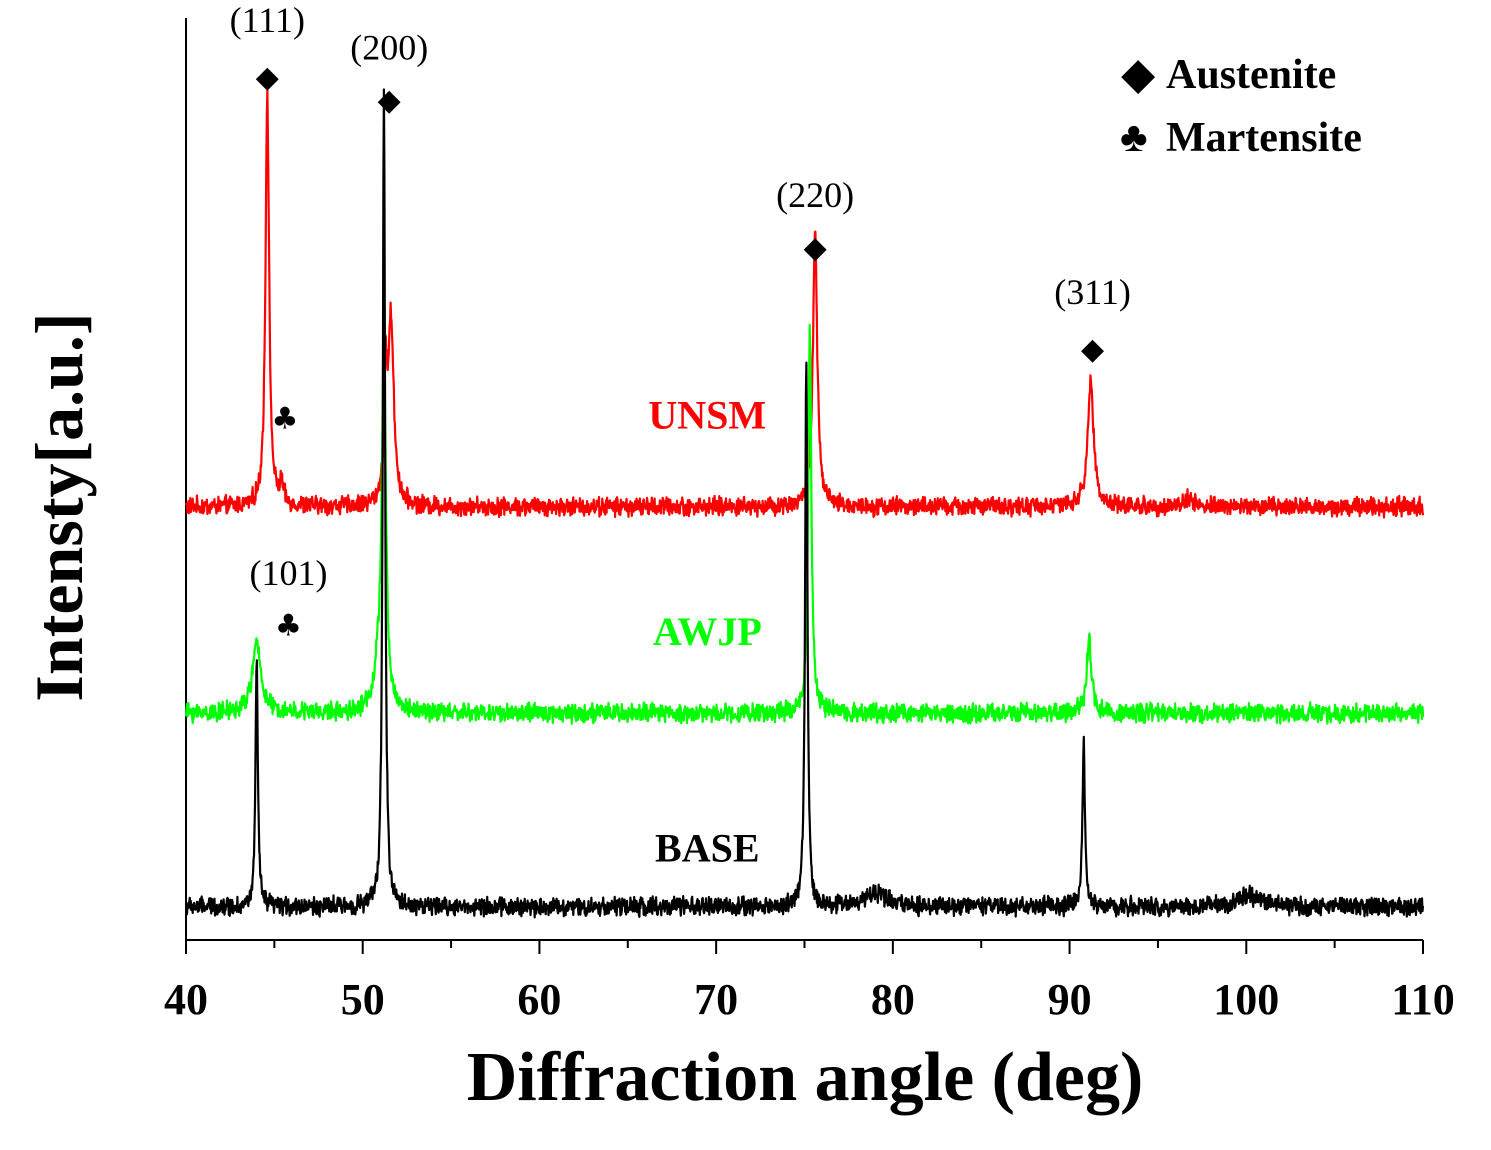 Image resolution: width=1491 pixels, height=1150 pixels. Describe the element at coordinates (815, 195) in the screenshot. I see `peak-label: (220)` at that location.